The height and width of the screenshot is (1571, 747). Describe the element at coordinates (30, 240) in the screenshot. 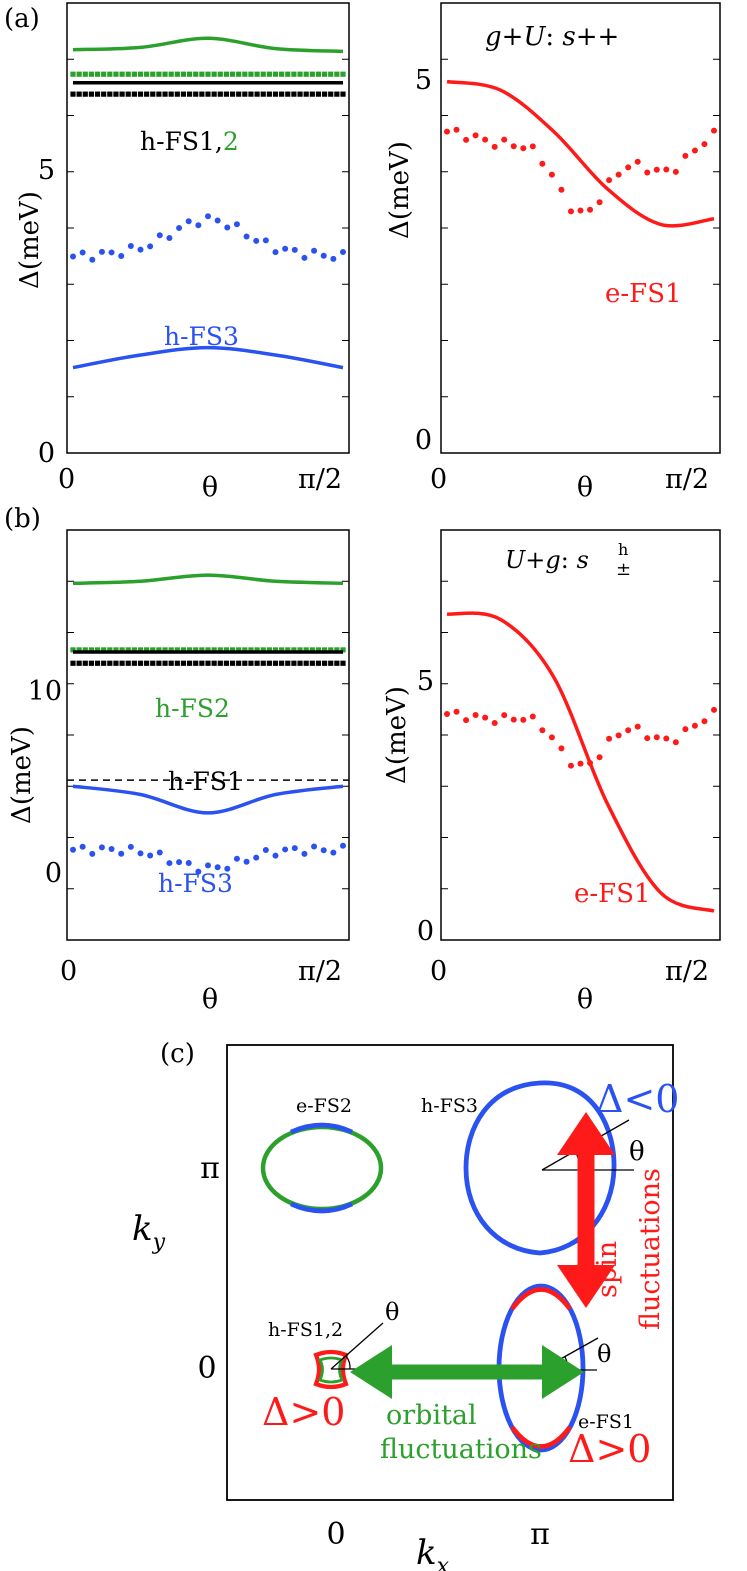

I see `y-axis-label: Δ(meV)` at that location.